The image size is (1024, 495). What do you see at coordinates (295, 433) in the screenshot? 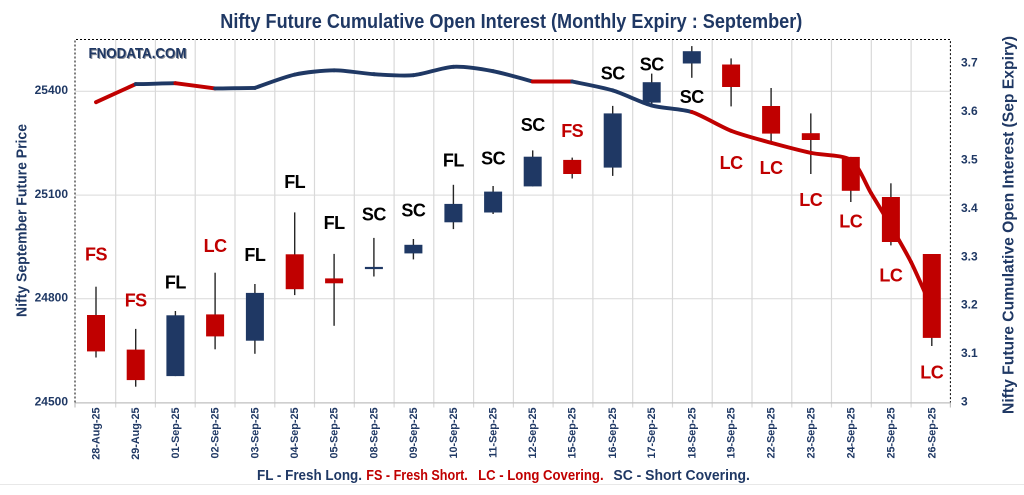
I see `svg-text: 04-Sep-25` at bounding box center [295, 433].